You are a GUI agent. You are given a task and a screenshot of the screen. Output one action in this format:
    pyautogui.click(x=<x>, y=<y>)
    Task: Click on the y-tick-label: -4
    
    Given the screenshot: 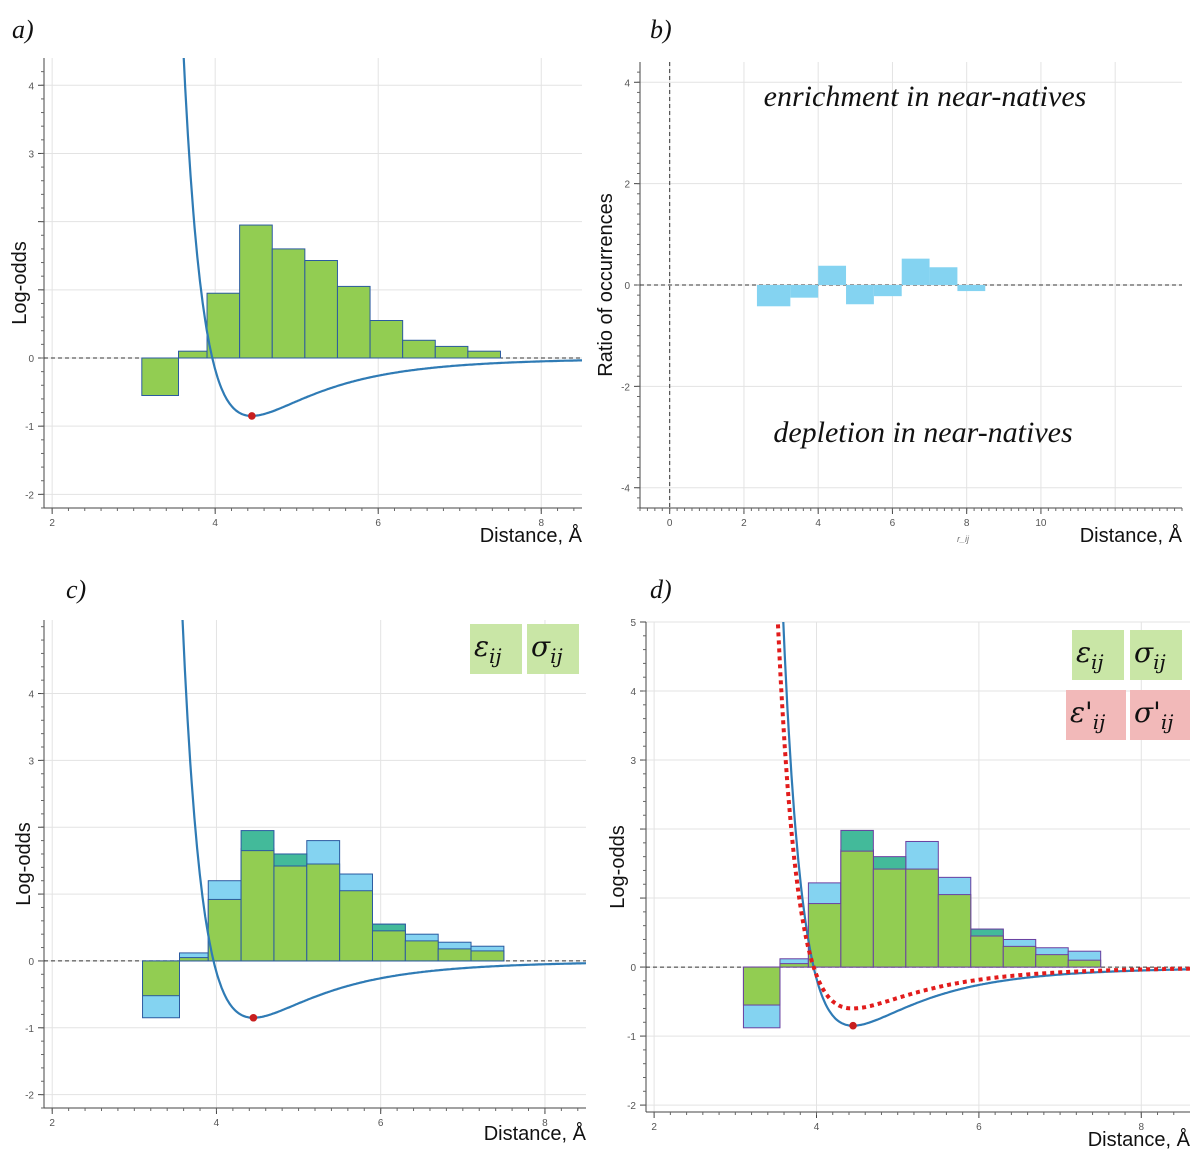 What is the action you would take?
    pyautogui.click(x=625, y=489)
    